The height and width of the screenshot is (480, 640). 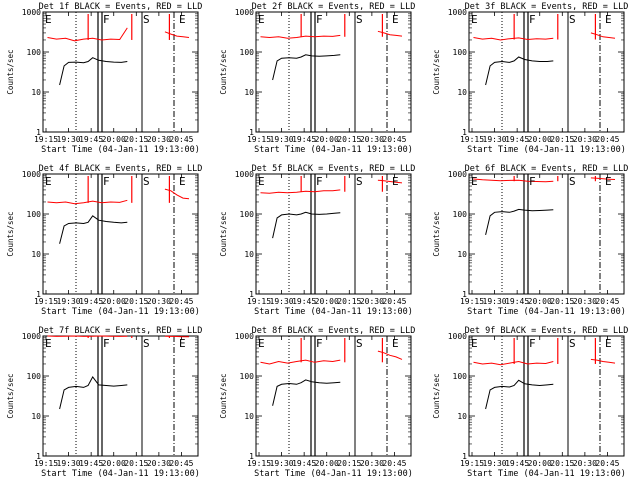 What do you see at coordinates (121, 331) in the screenshot?
I see `panel-title: Det 7f BLACK = Events, RED = LLD` at bounding box center [121, 331].